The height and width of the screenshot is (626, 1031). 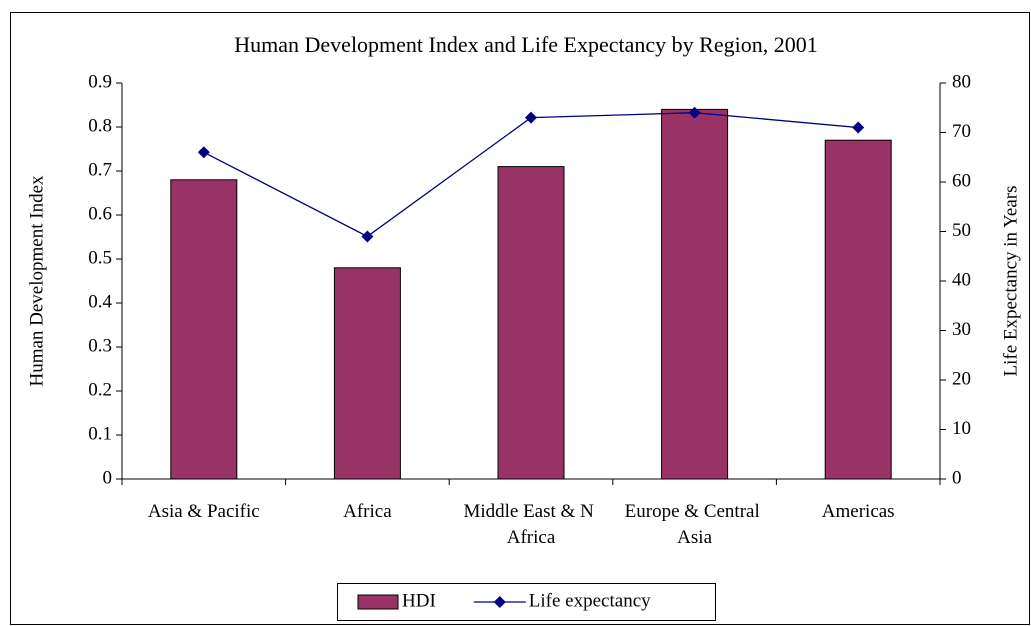 I want to click on y2-tick-label: 30, so click(x=961, y=329).